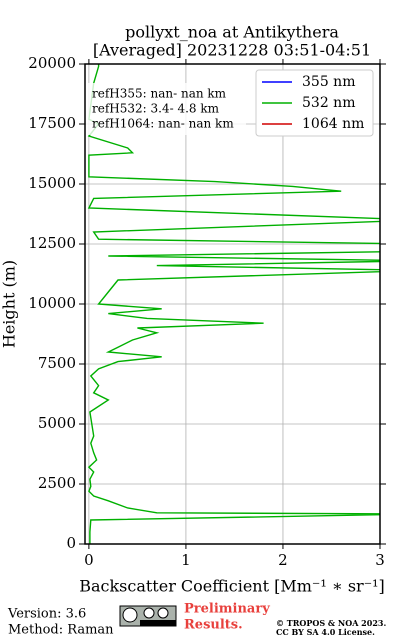 This screenshot has height=640, width=400. Describe the element at coordinates (156, 109) in the screenshot. I see `annotation: refH532: 3.4- 4.8 km` at that location.